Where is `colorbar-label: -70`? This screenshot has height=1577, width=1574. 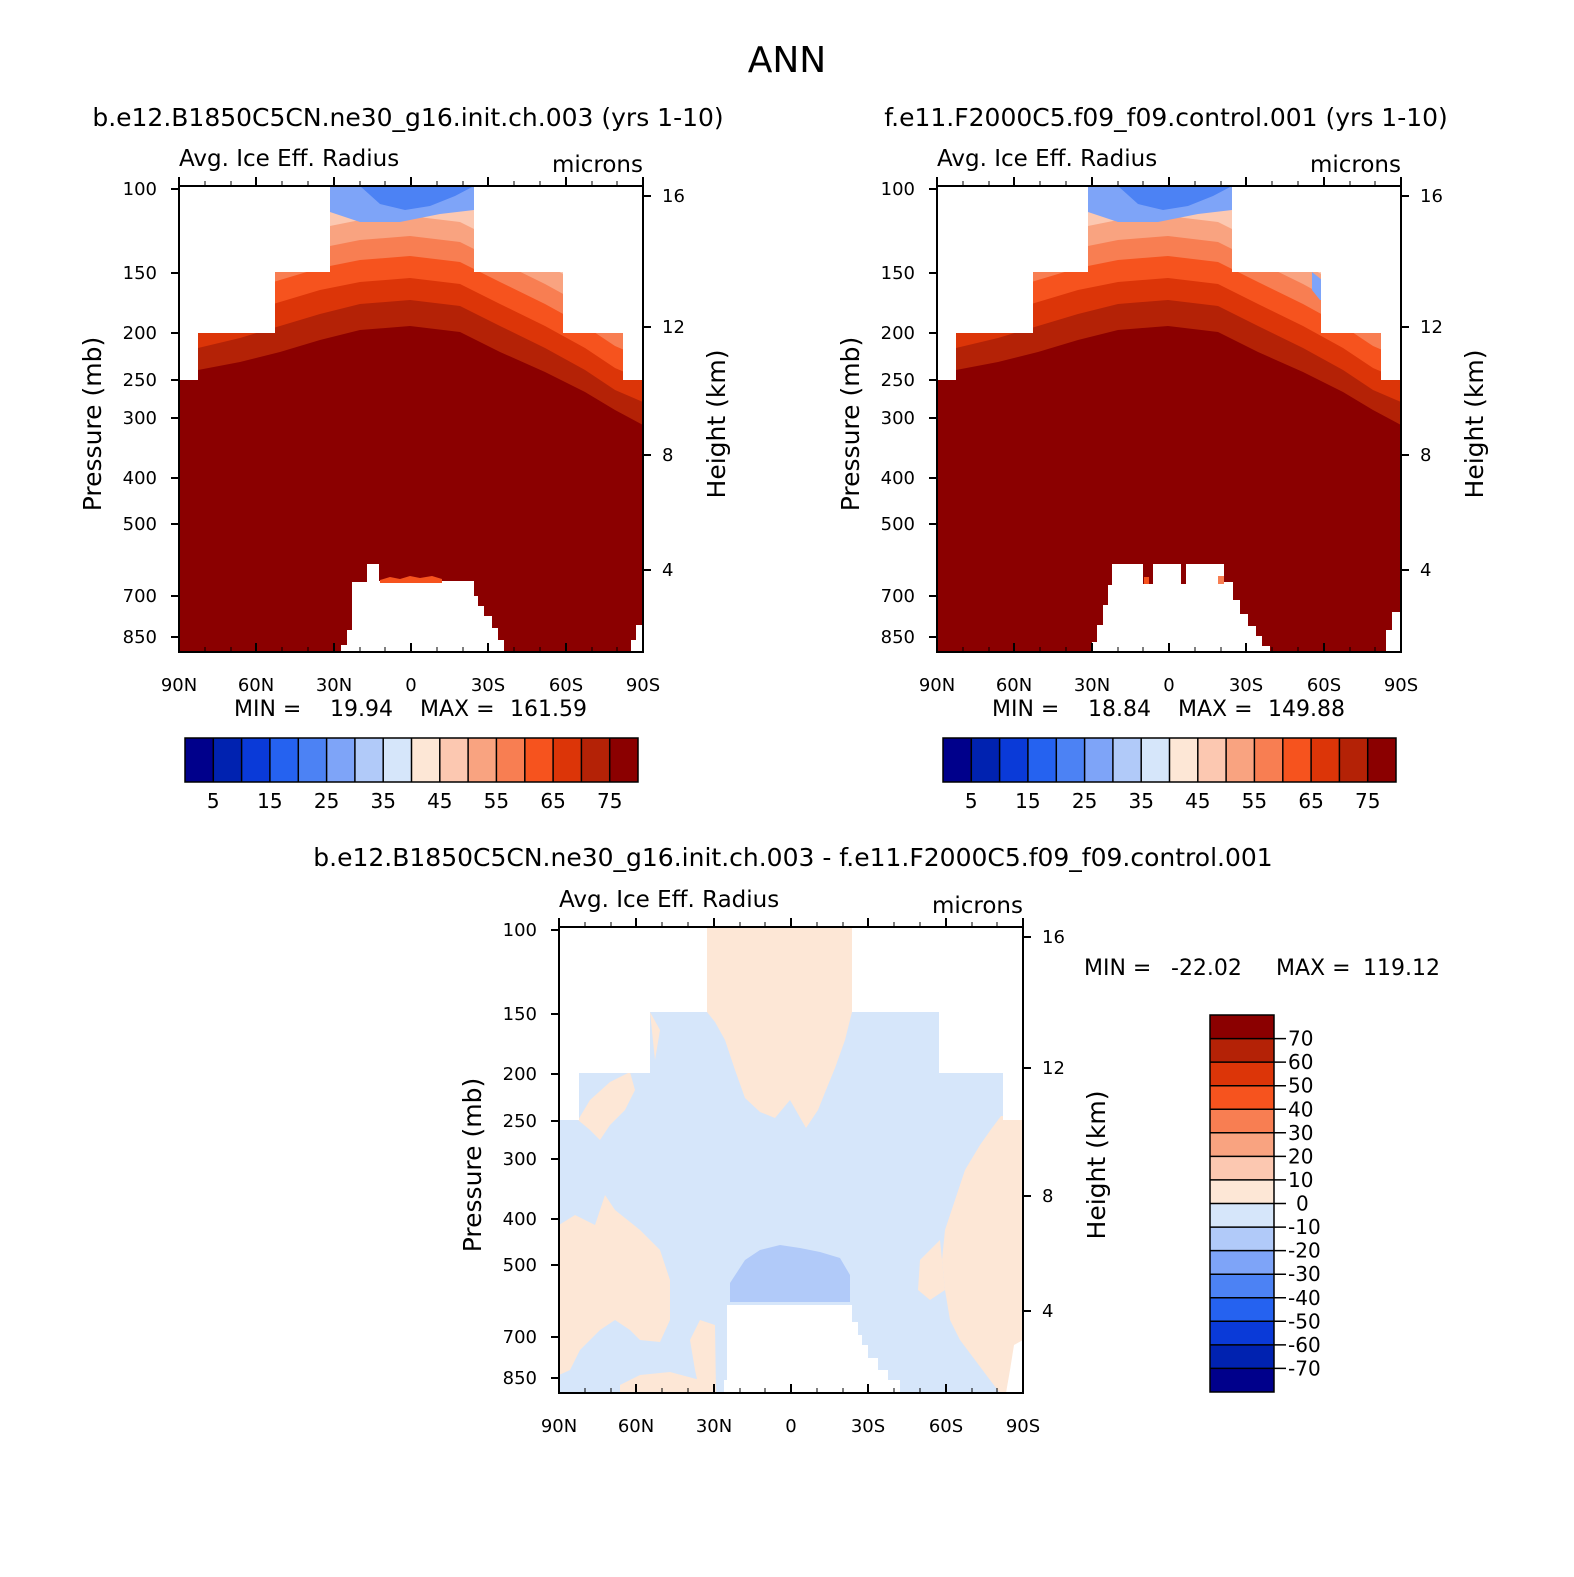
colorbar-label: -70 is located at coordinates (1304, 1368).